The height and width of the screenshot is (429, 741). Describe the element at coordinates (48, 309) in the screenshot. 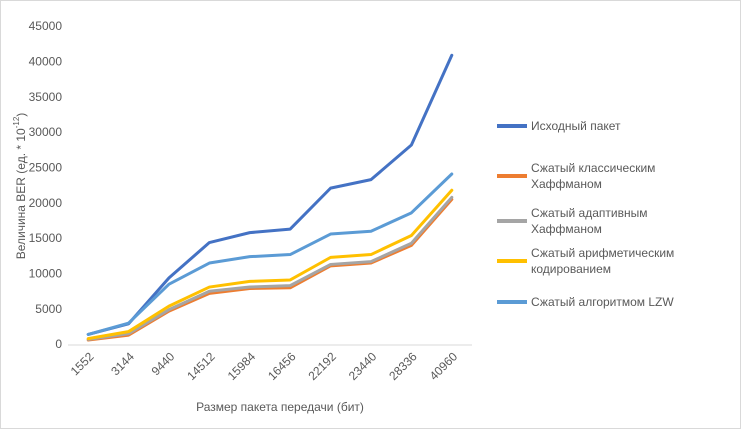

I see `y-tick-label: 5000` at that location.